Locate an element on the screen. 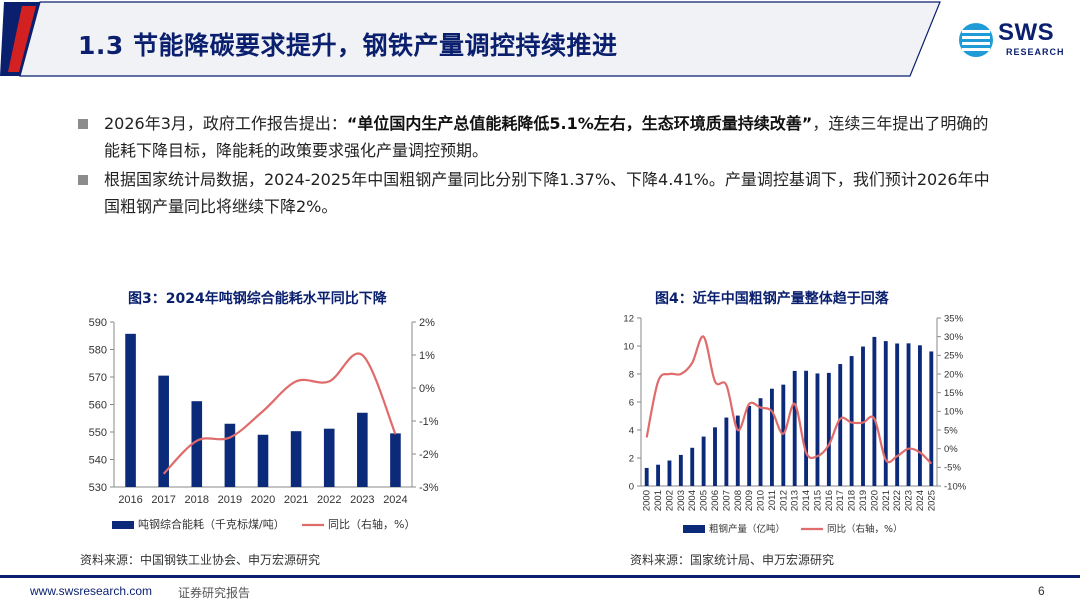 The width and height of the screenshot is (1080, 608). chart2-source: 资料来源：国家统计局、申万宏源研究 is located at coordinates (732, 560).